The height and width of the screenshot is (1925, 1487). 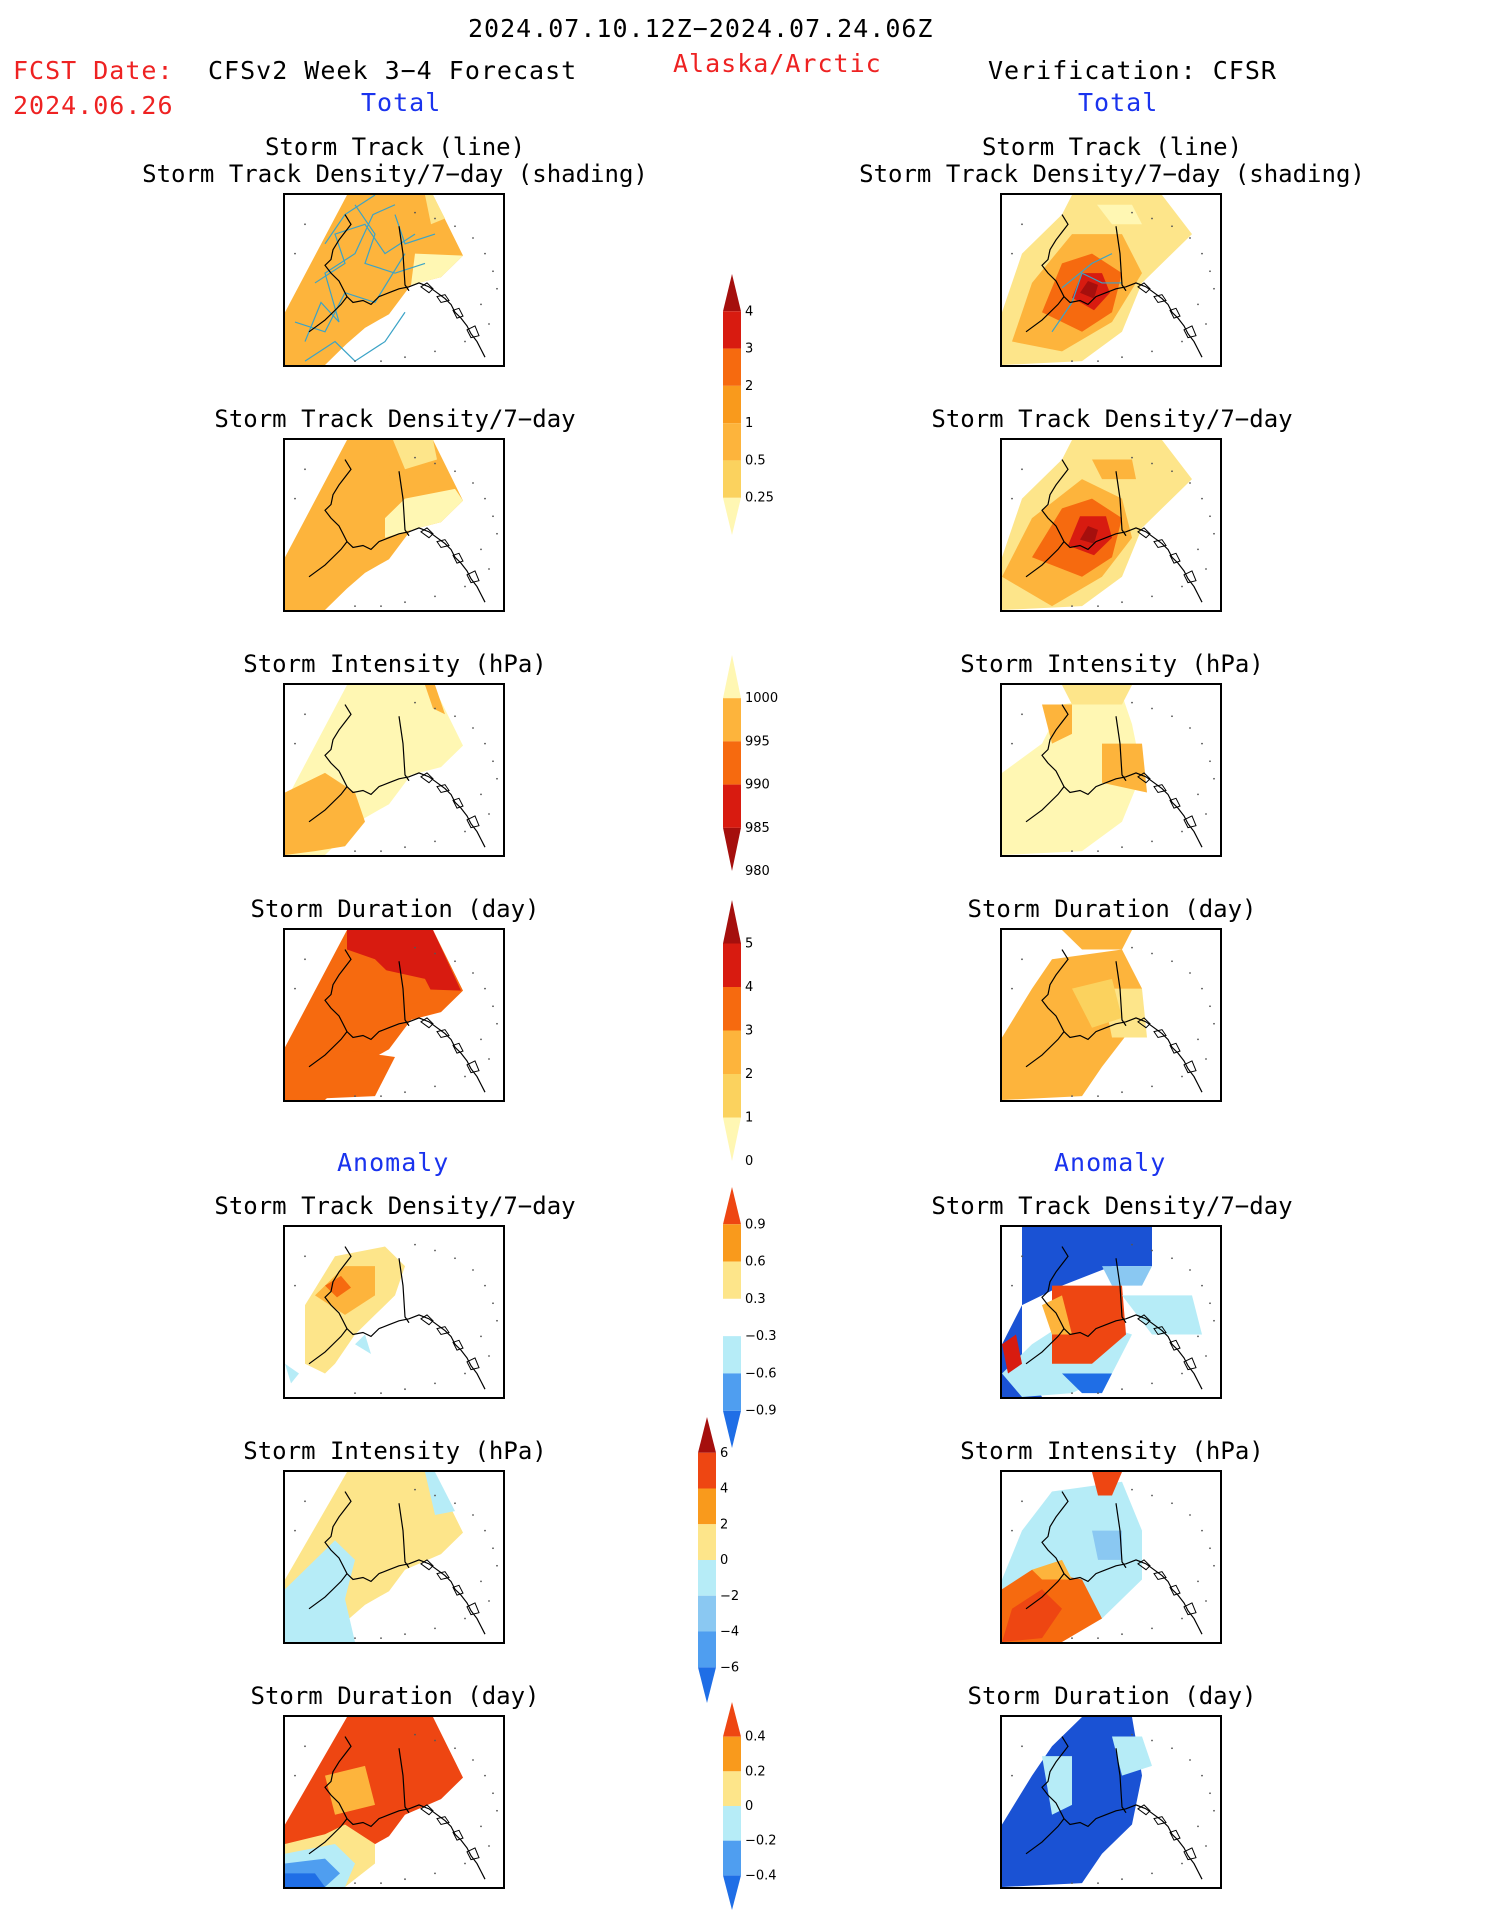 What do you see at coordinates (1112, 173) in the screenshot?
I see `title-track-shading-right: Storm Track Density/7−day (shading)` at bounding box center [1112, 173].